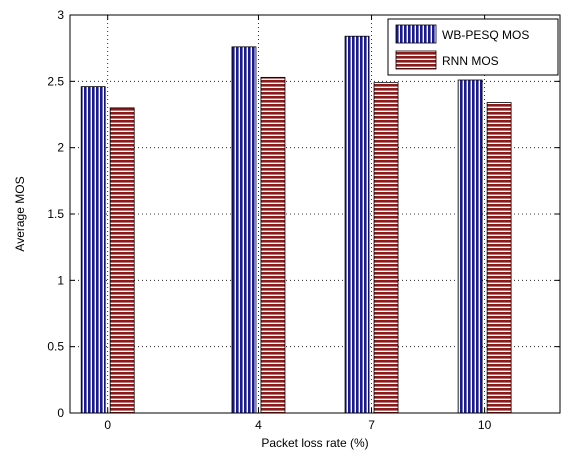 The height and width of the screenshot is (456, 574). What do you see at coordinates (55, 214) in the screenshot?
I see `y-tick-label: 1.5` at bounding box center [55, 214].